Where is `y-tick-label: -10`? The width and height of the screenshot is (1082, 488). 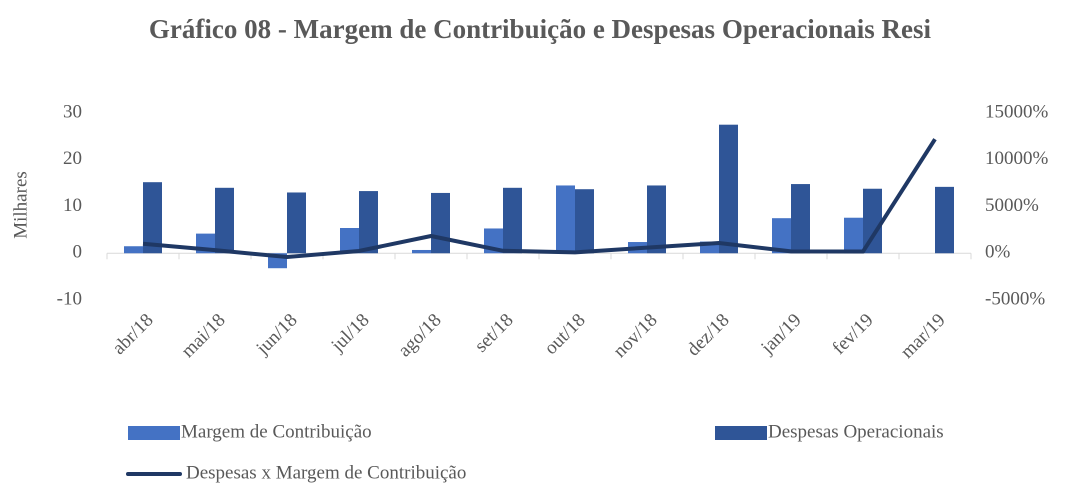
y-tick-label: -10 is located at coordinates (69, 298).